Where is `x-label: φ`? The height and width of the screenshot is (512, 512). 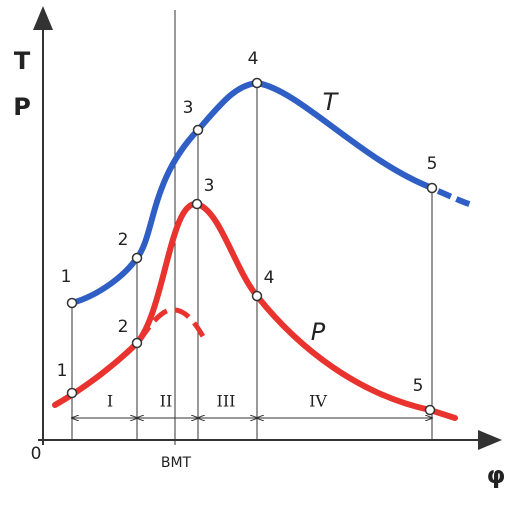
x-label: φ is located at coordinates (496, 475).